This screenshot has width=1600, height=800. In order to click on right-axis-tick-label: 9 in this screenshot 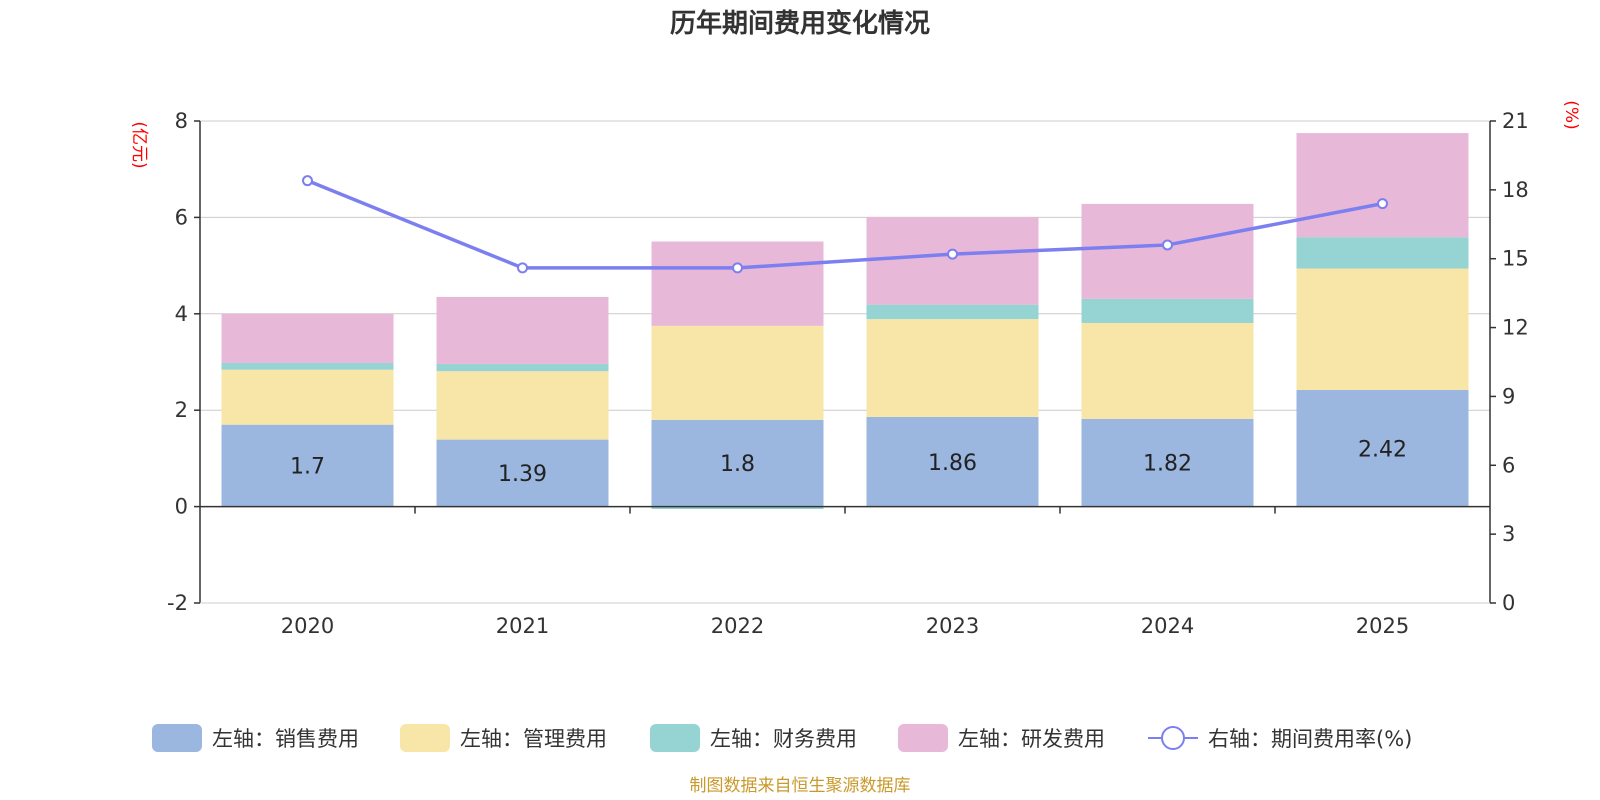, I will do `click(1508, 396)`.